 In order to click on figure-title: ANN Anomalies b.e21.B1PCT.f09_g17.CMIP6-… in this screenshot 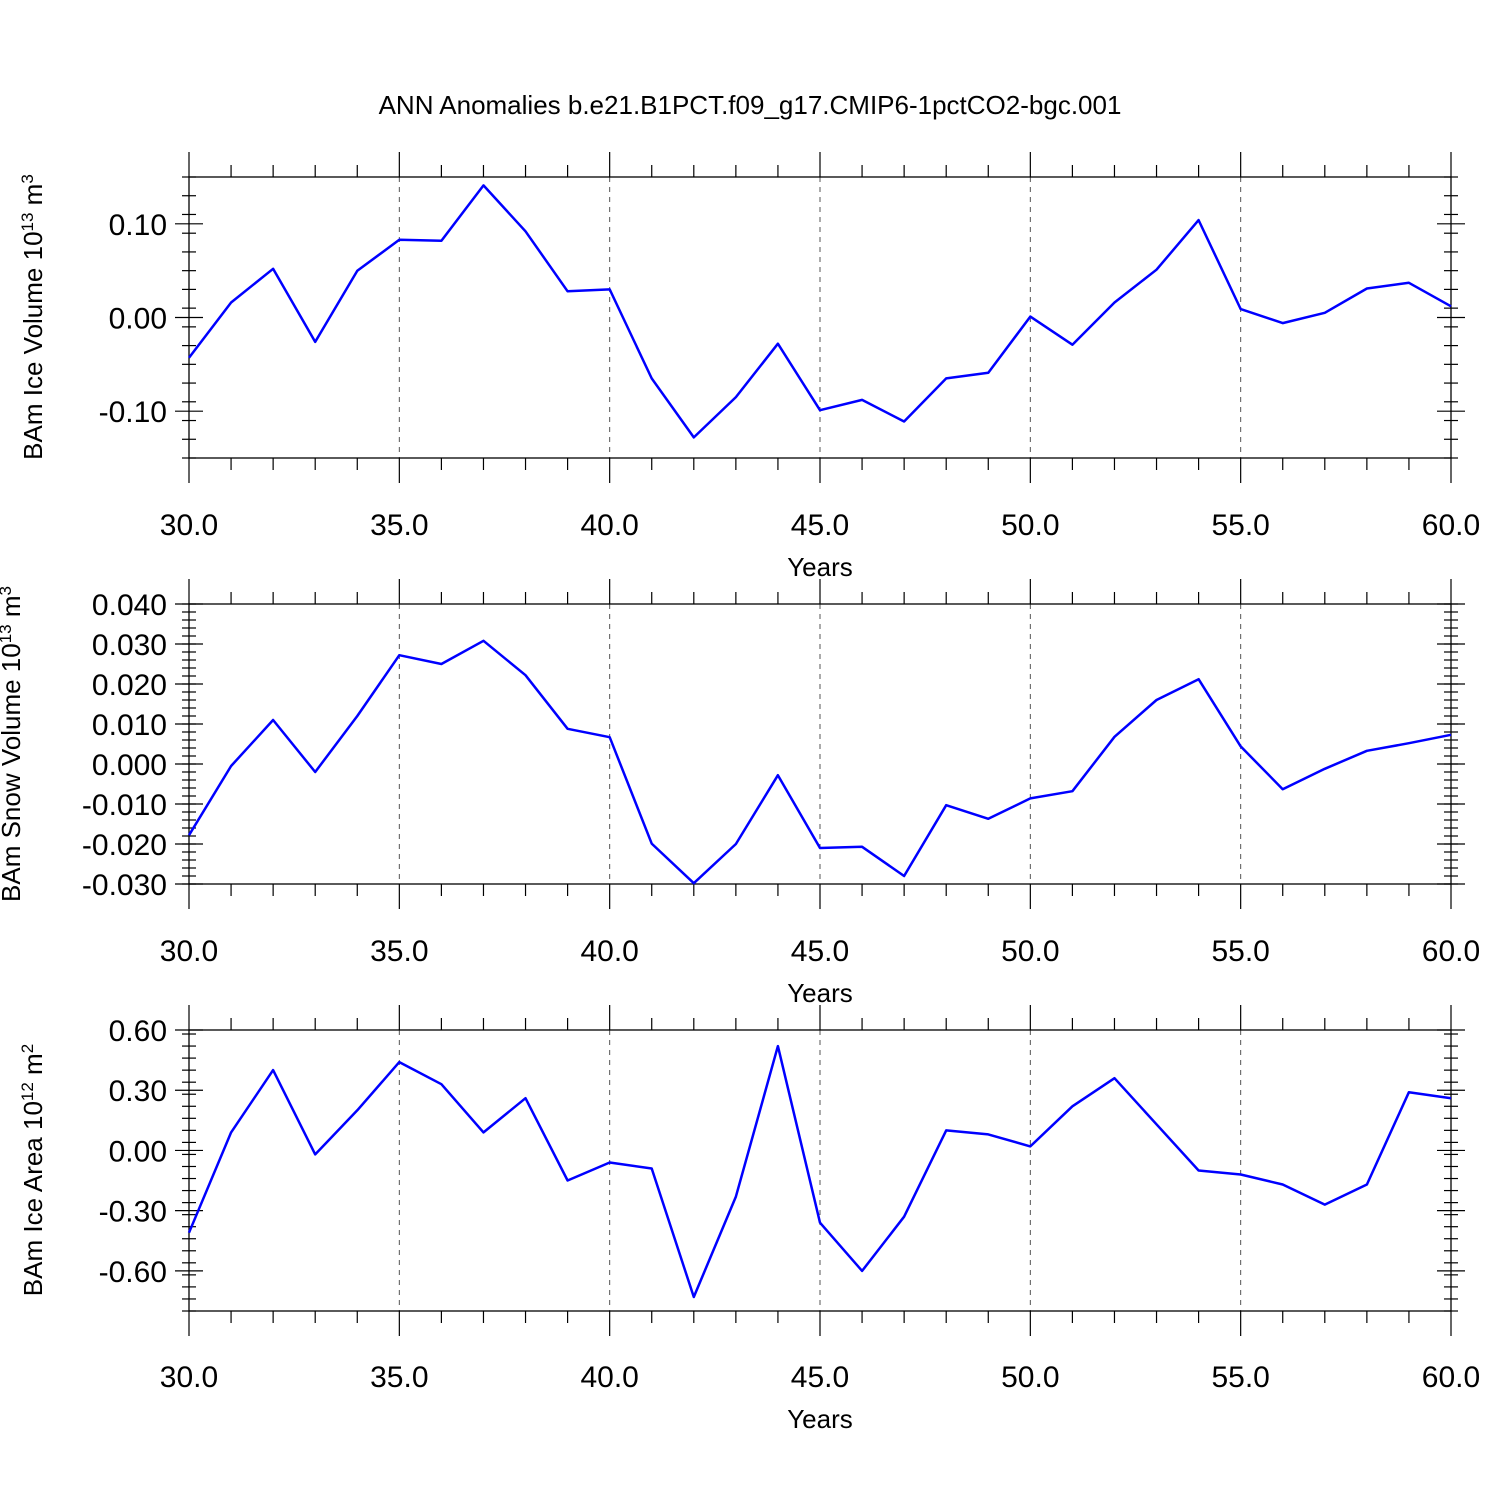, I will do `click(750, 105)`.